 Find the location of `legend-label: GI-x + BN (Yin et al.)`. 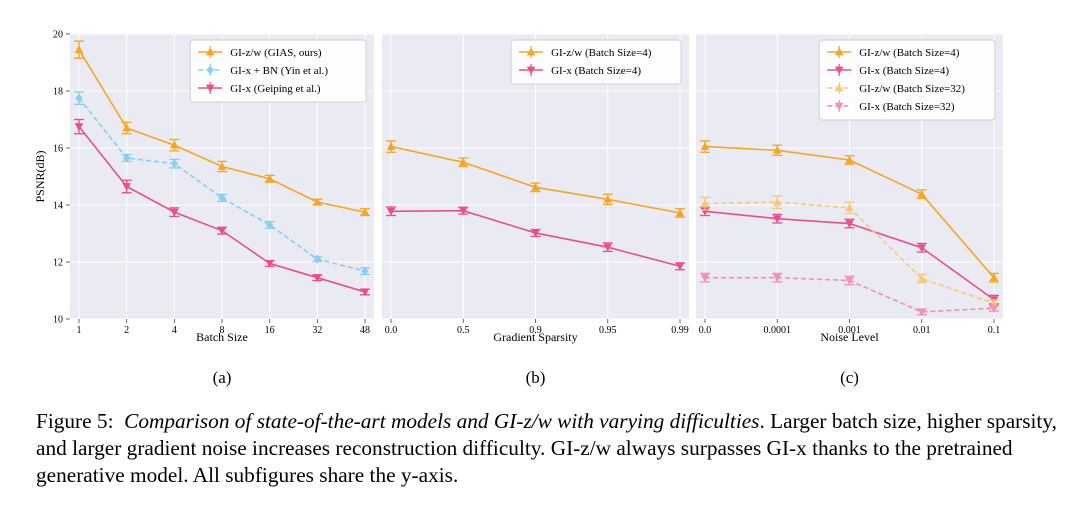

legend-label: GI-x + BN (Yin et al.) is located at coordinates (279, 71).